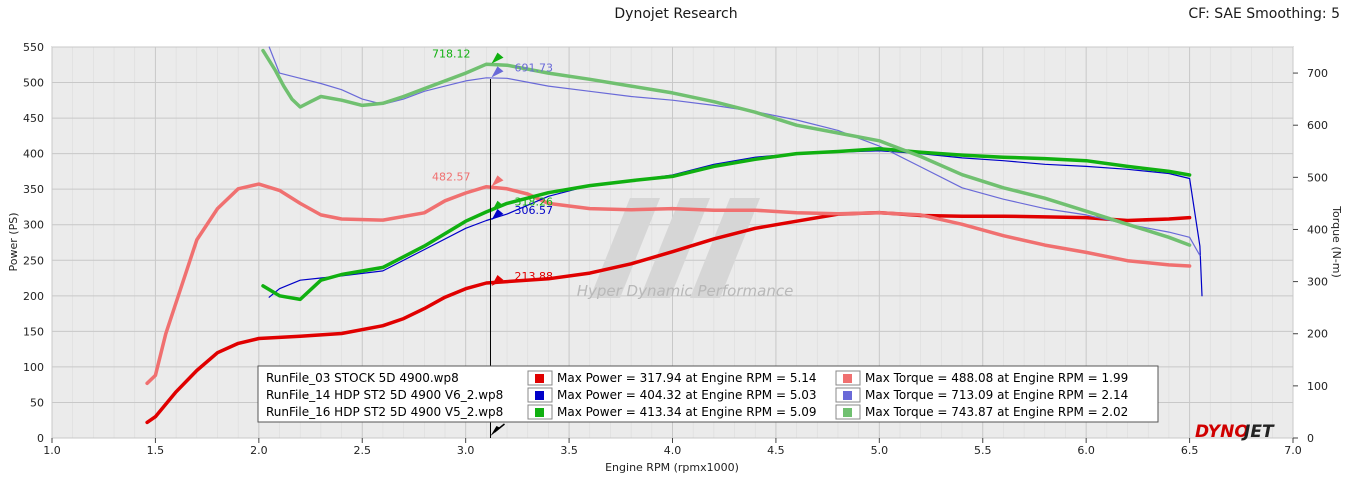 The height and width of the screenshot is (495, 1352). I want to click on left-tick-label: 0, so click(40, 438).